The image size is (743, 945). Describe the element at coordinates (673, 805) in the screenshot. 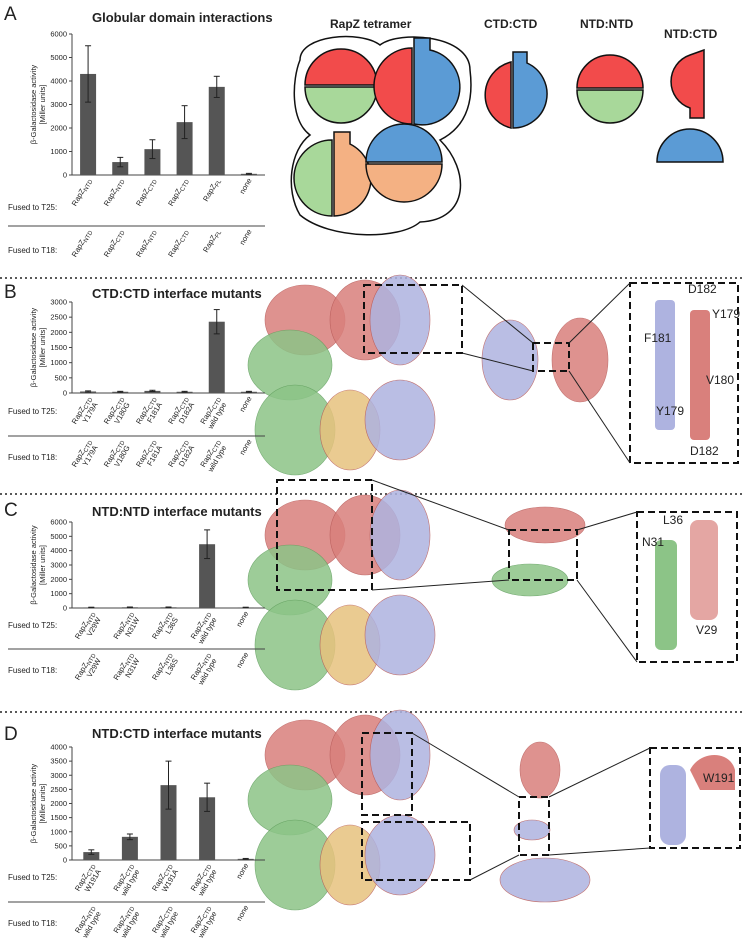

I see `helix` at that location.